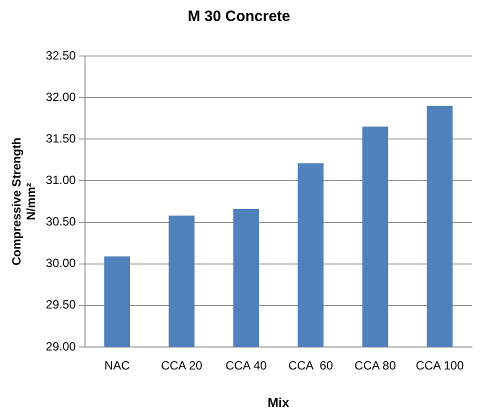 The width and height of the screenshot is (484, 419). What do you see at coordinates (61, 138) in the screenshot?
I see `y-tick-label: 31.50` at bounding box center [61, 138].